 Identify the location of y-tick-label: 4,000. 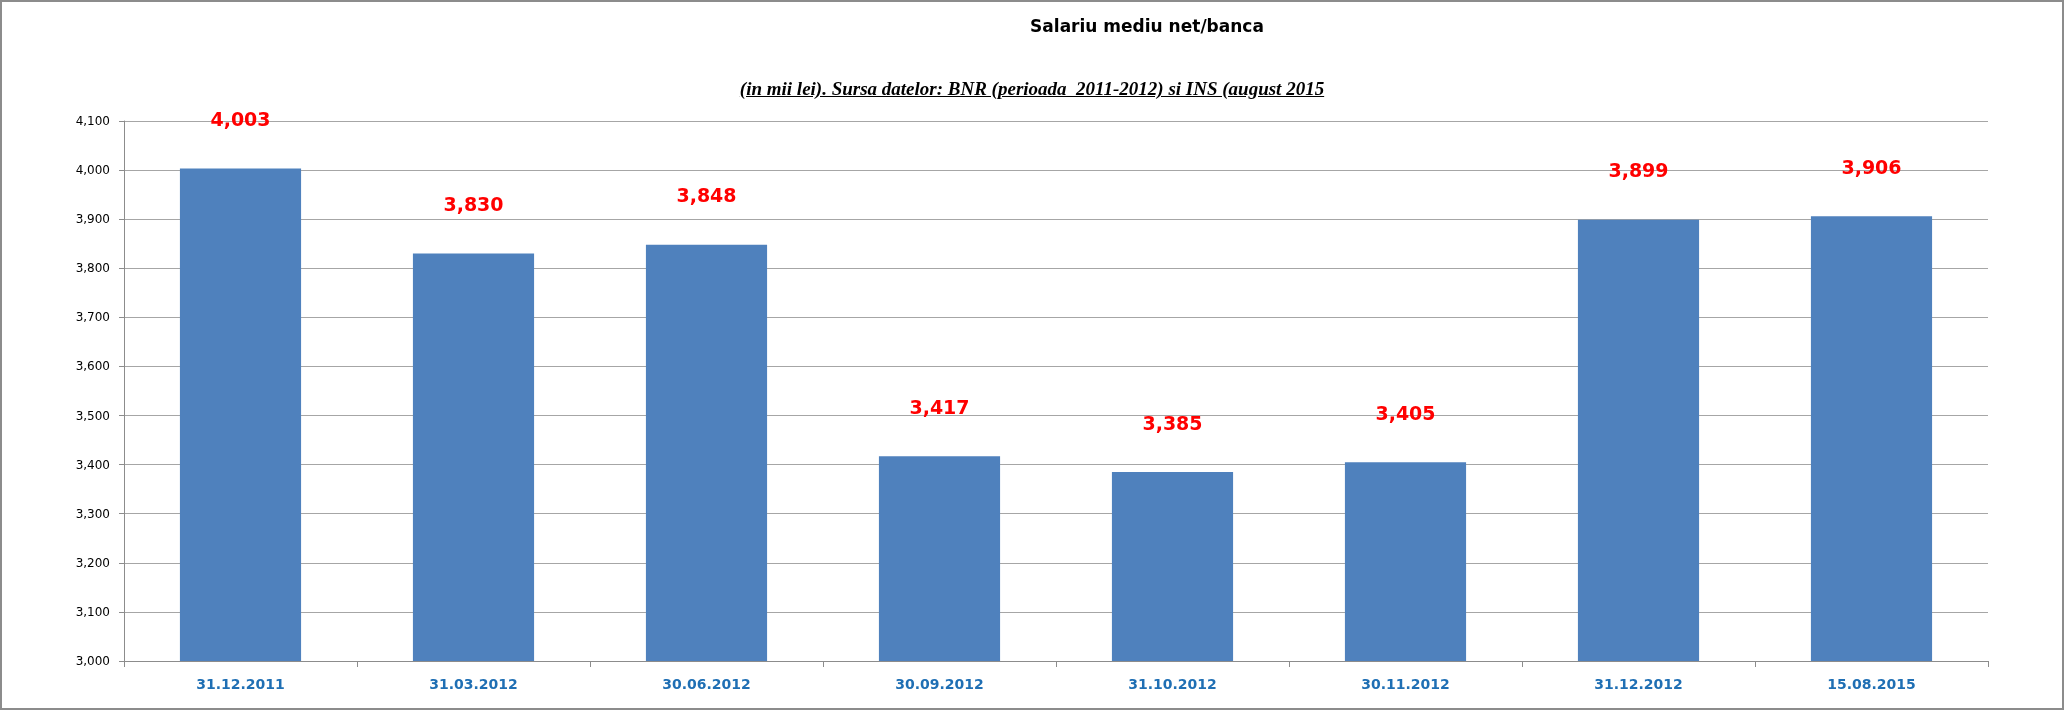
(92, 170).